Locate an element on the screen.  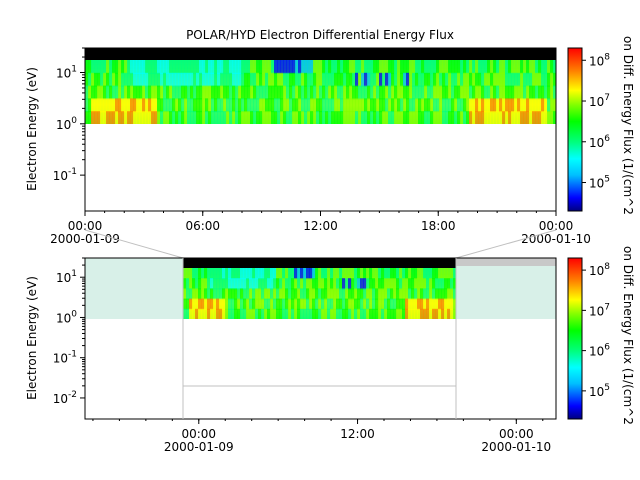
colorbar-tick-base: 10 is located at coordinates (596, 311).